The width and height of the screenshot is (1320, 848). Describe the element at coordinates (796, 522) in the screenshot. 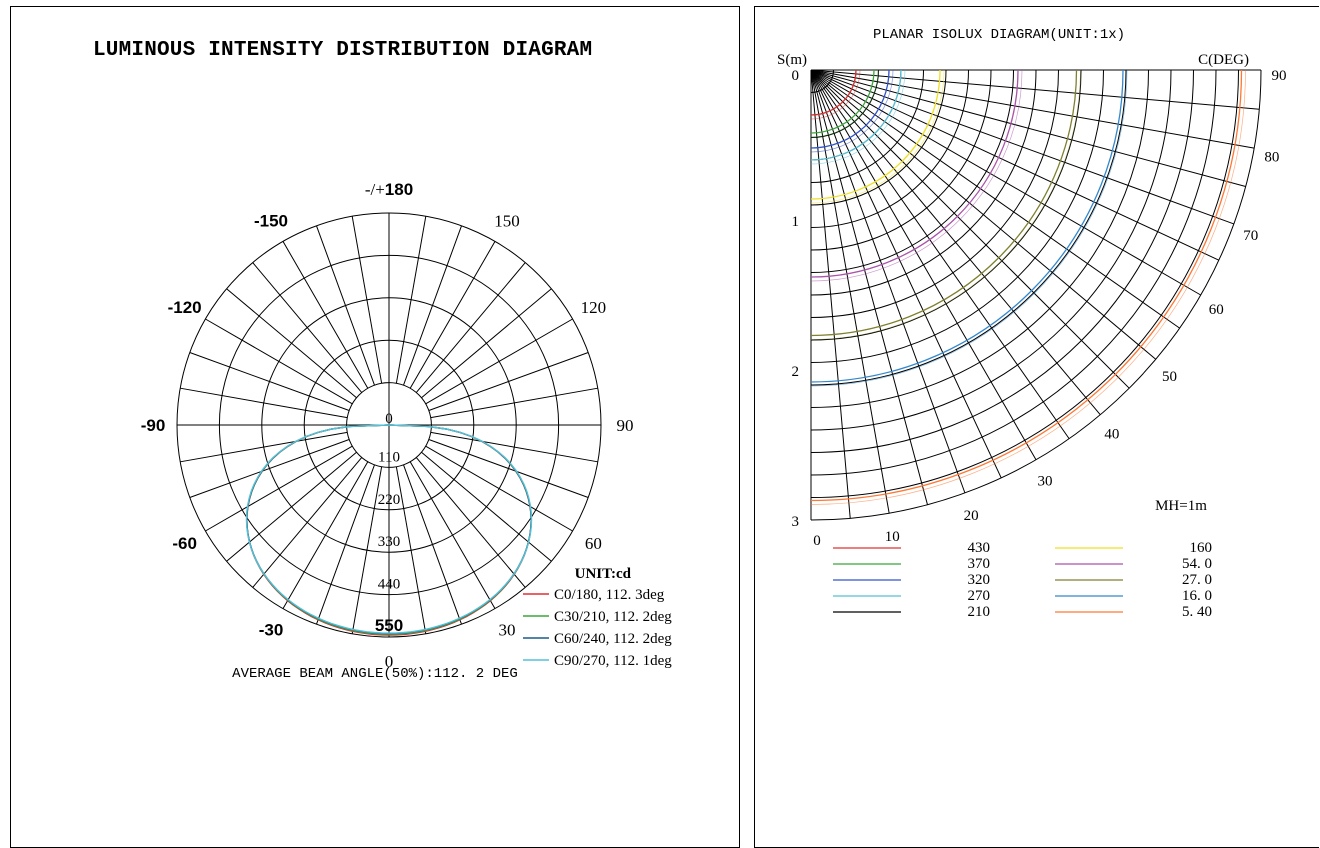

I see `isolux-y-tick: 3` at that location.